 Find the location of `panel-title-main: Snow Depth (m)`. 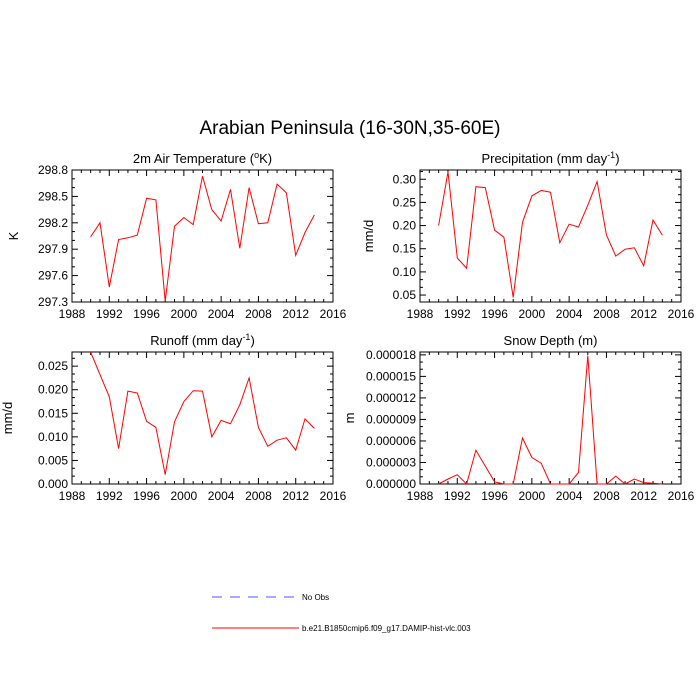

panel-title-main: Snow Depth (m) is located at coordinates (551, 340).